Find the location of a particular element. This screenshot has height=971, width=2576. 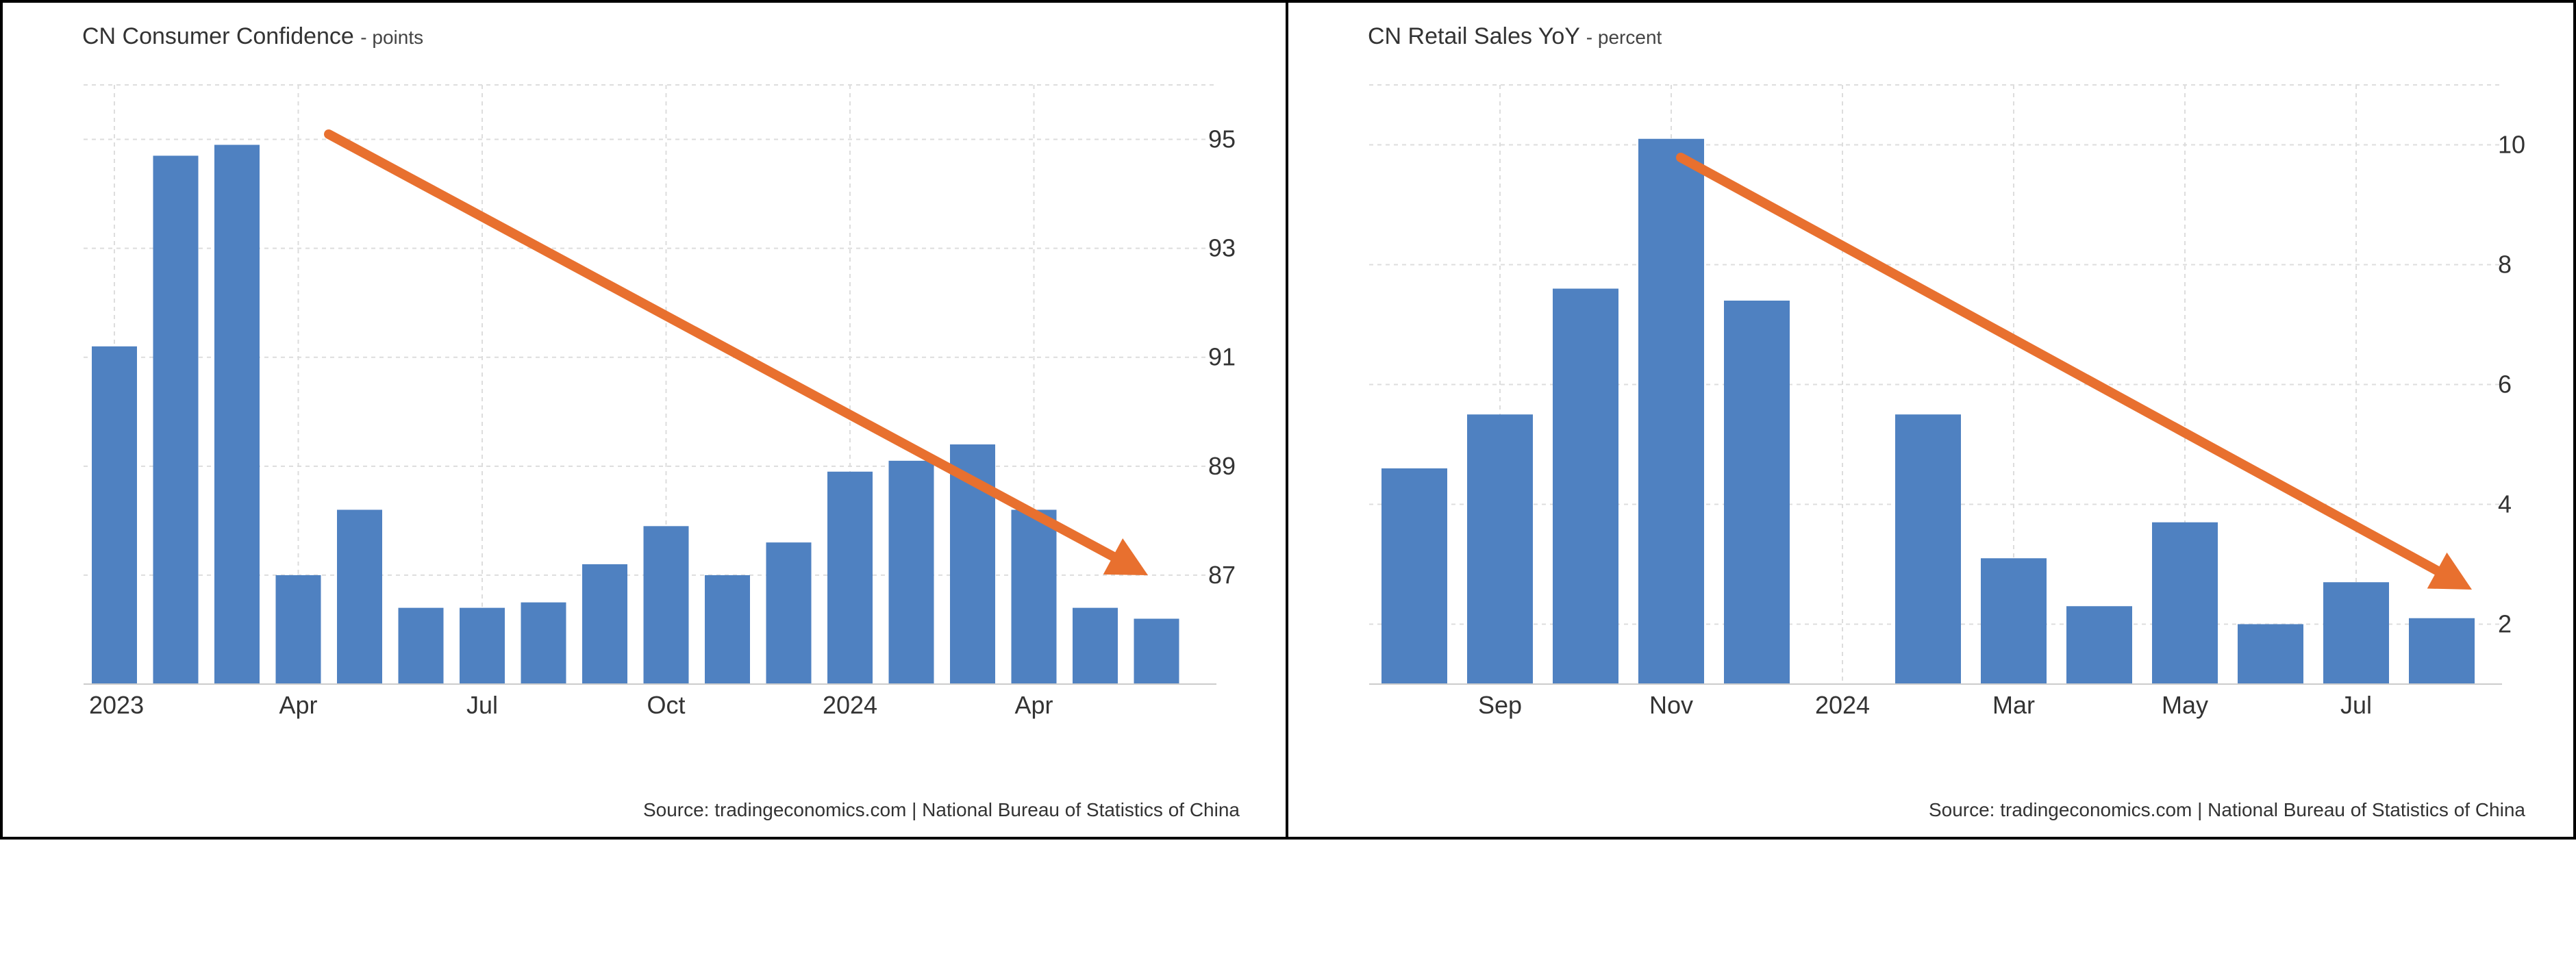

y-tick-label: 4 is located at coordinates (2505, 504).